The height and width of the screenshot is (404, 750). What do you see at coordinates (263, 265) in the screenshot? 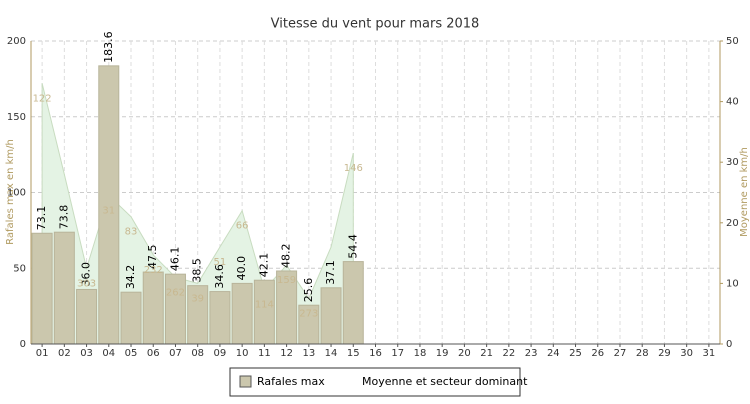
I see `bar-label: 42.1` at bounding box center [263, 265].